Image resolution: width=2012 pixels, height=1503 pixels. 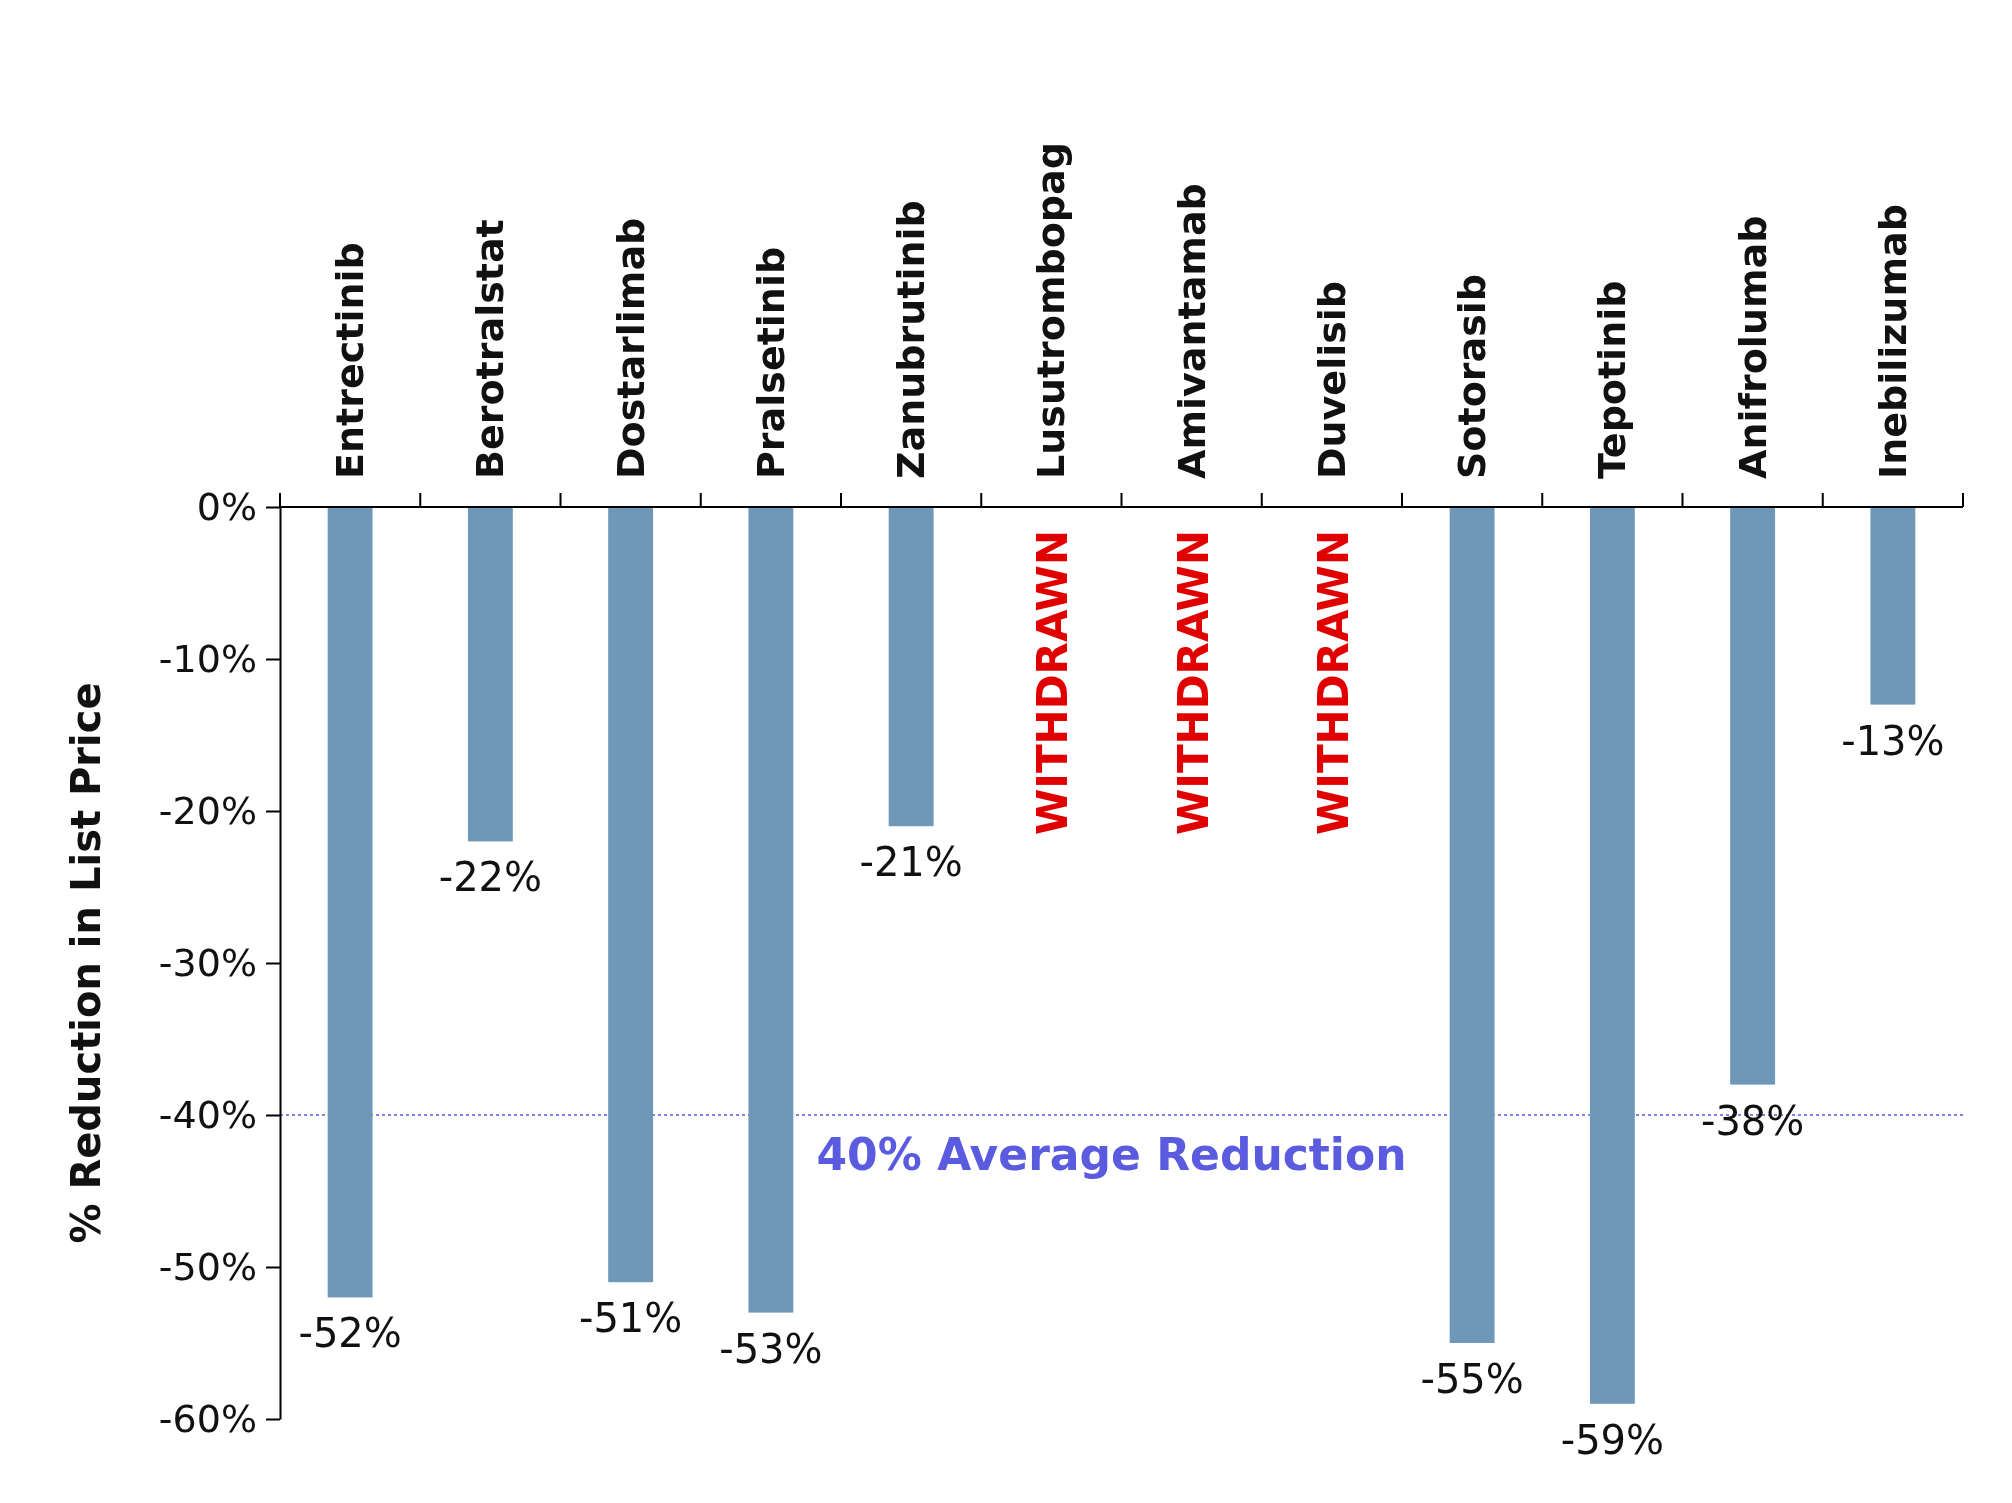 What do you see at coordinates (226, 506) in the screenshot?
I see `y-tick-label: 0%` at bounding box center [226, 506].